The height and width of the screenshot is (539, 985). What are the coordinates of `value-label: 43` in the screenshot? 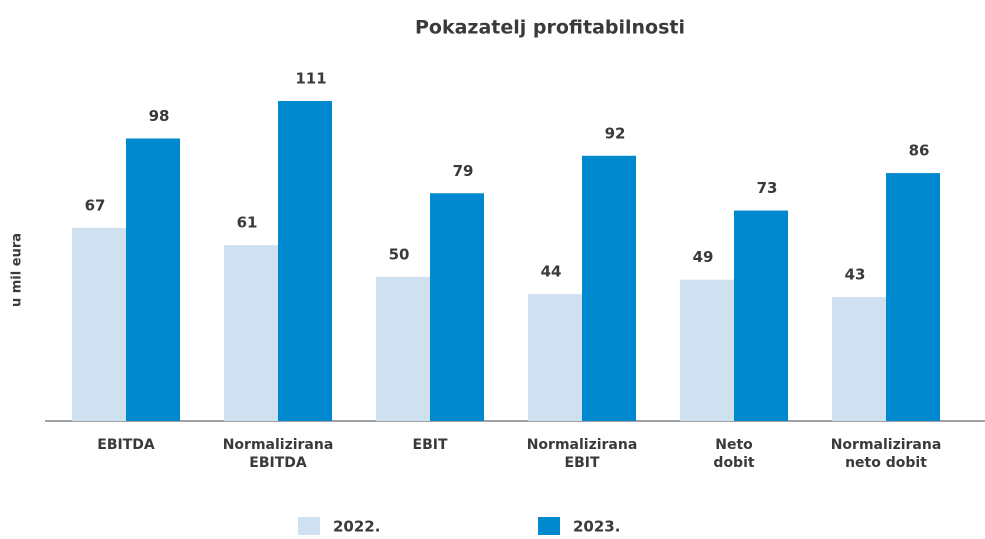 It's located at (855, 275).